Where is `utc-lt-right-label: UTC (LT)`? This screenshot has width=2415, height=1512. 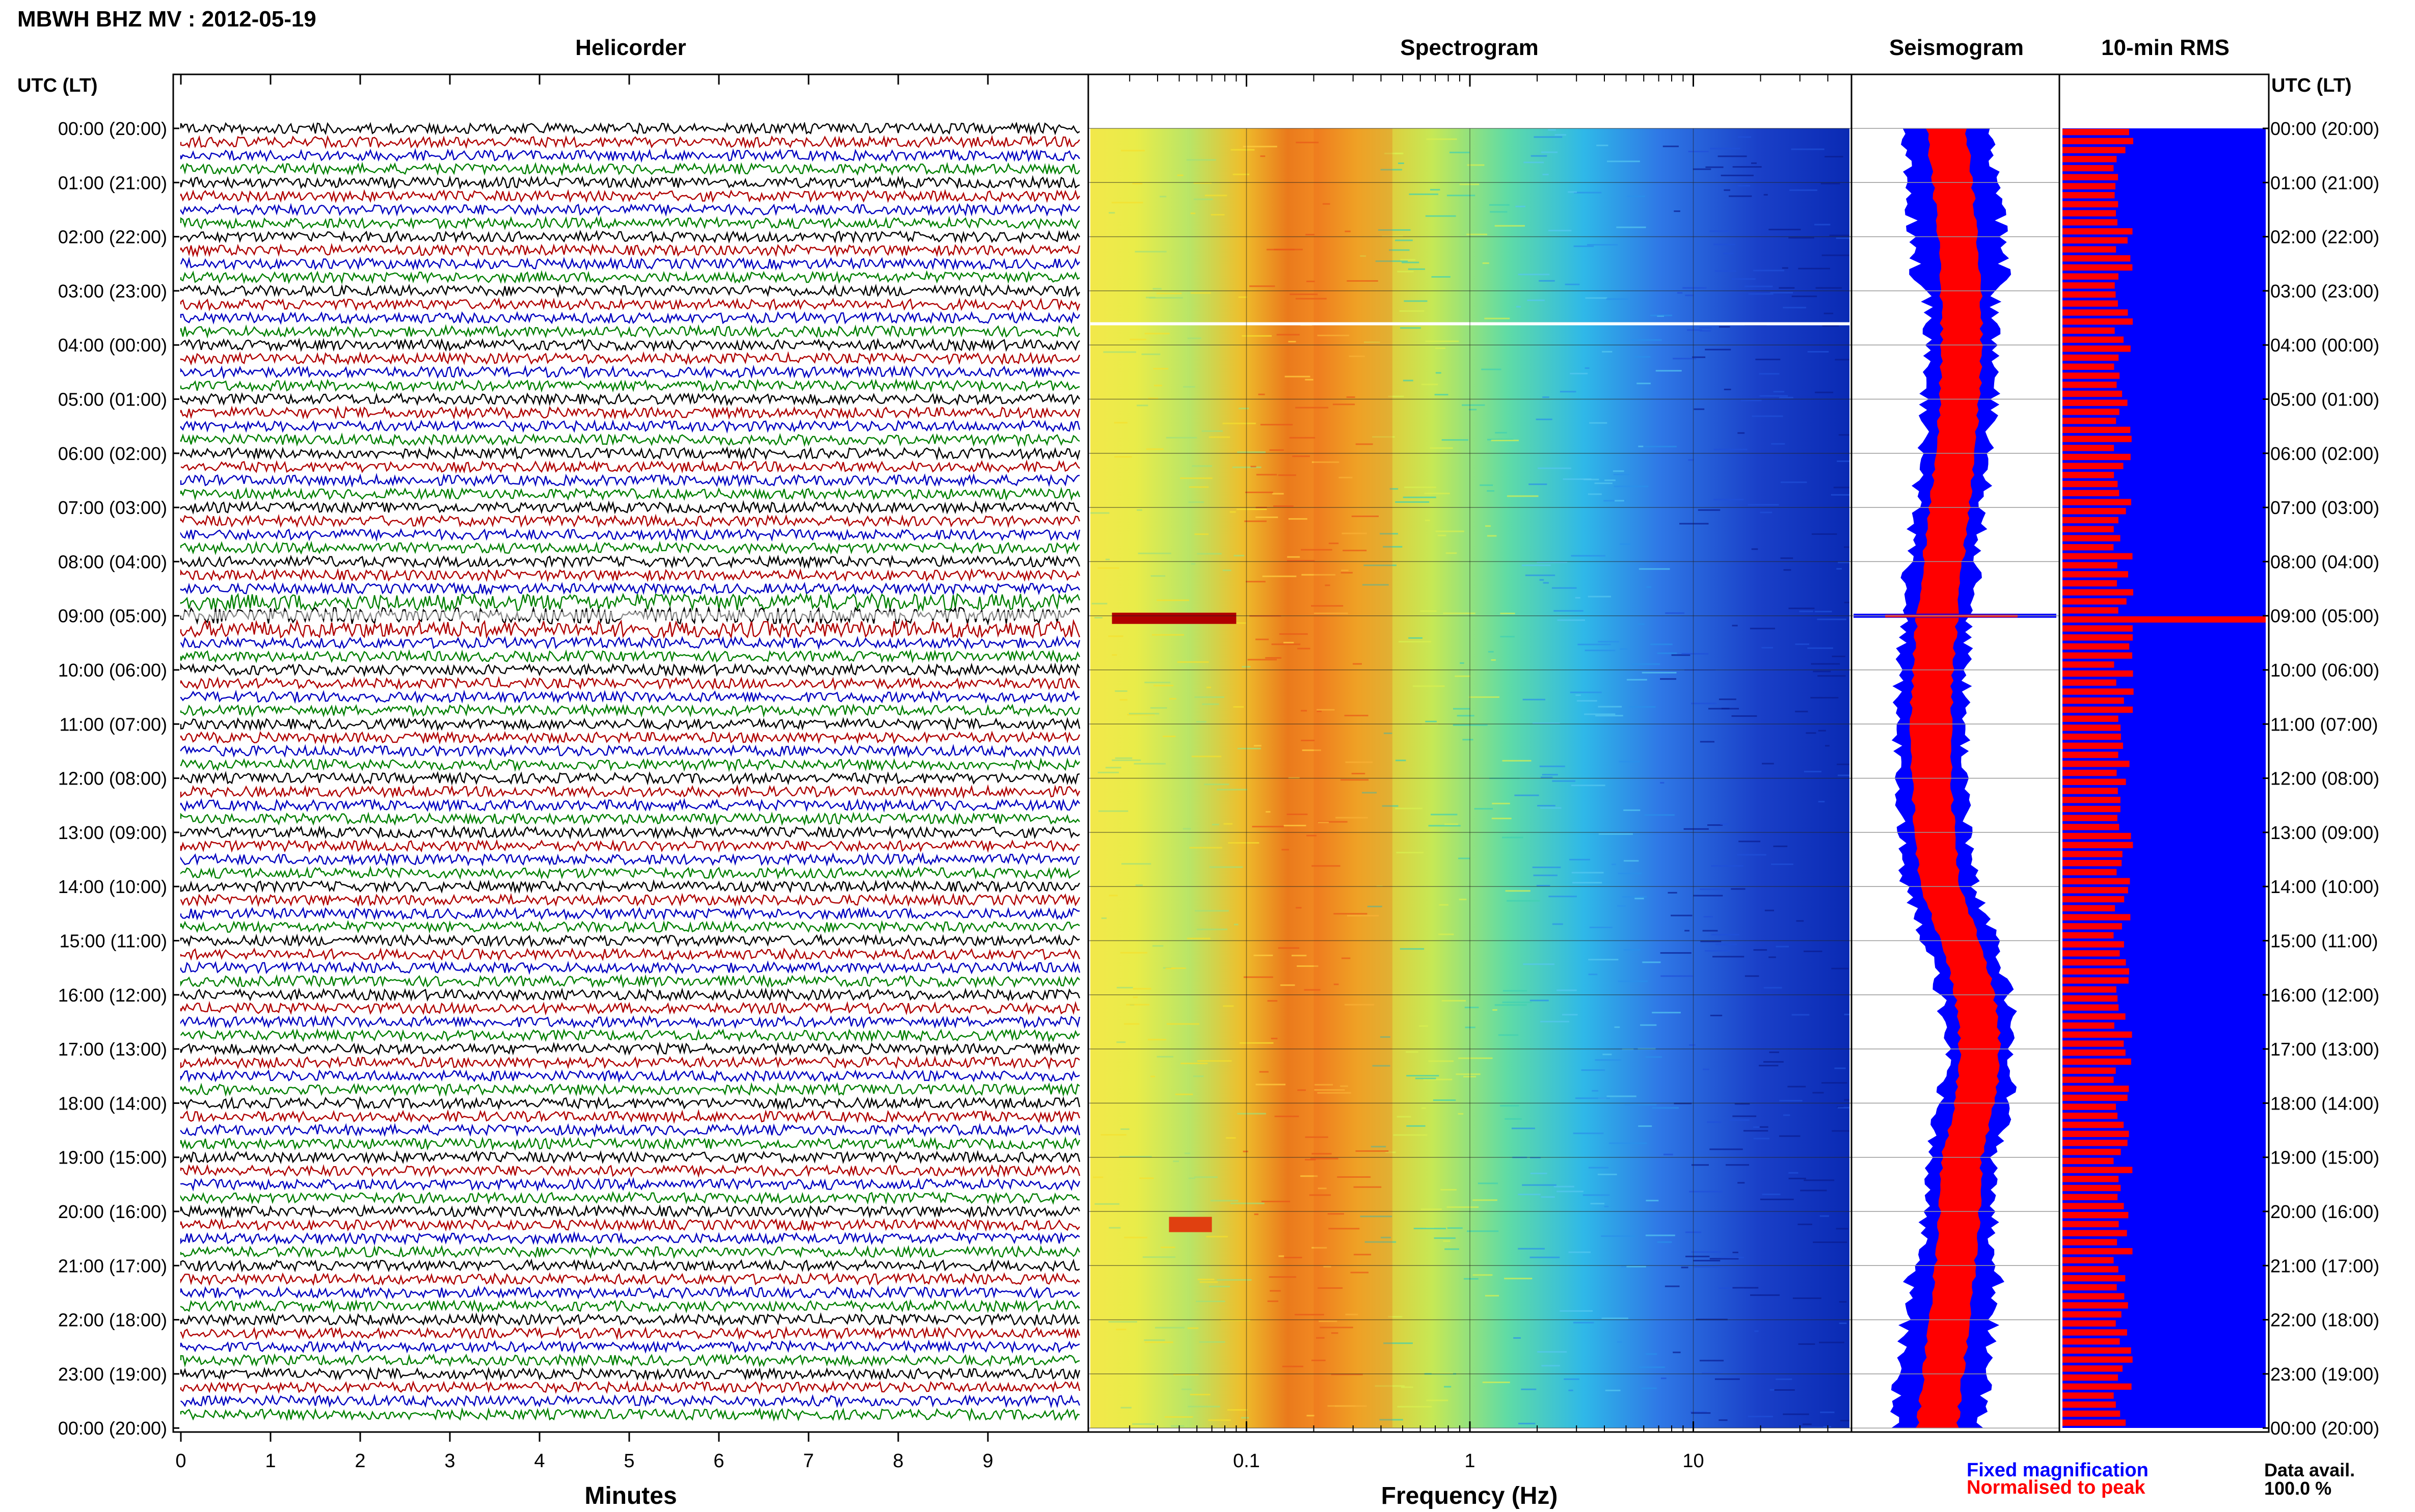 utc-lt-right-label: UTC (LT) is located at coordinates (2312, 85).